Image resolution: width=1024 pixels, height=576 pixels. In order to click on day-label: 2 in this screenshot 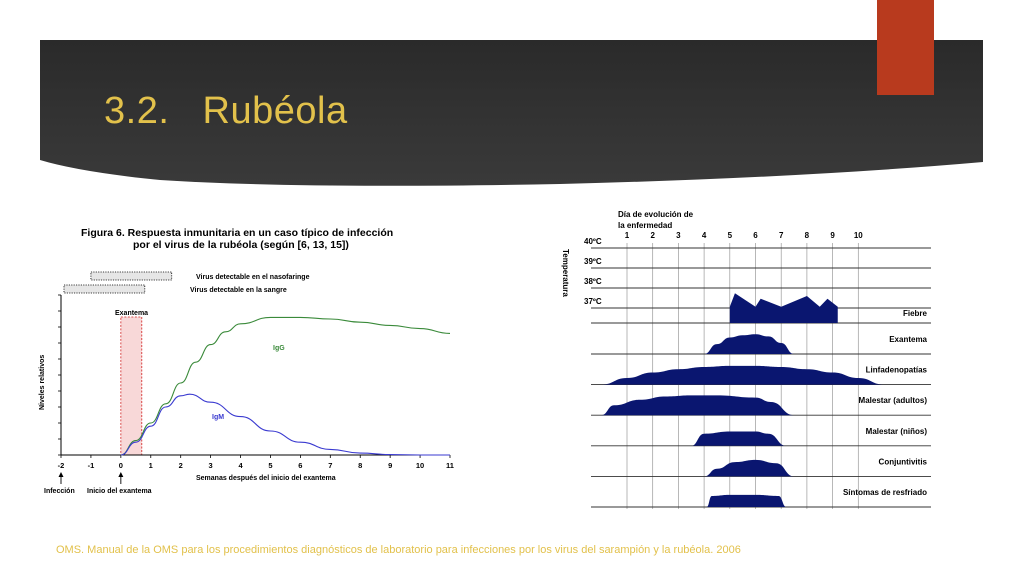, I will do `click(652, 235)`.